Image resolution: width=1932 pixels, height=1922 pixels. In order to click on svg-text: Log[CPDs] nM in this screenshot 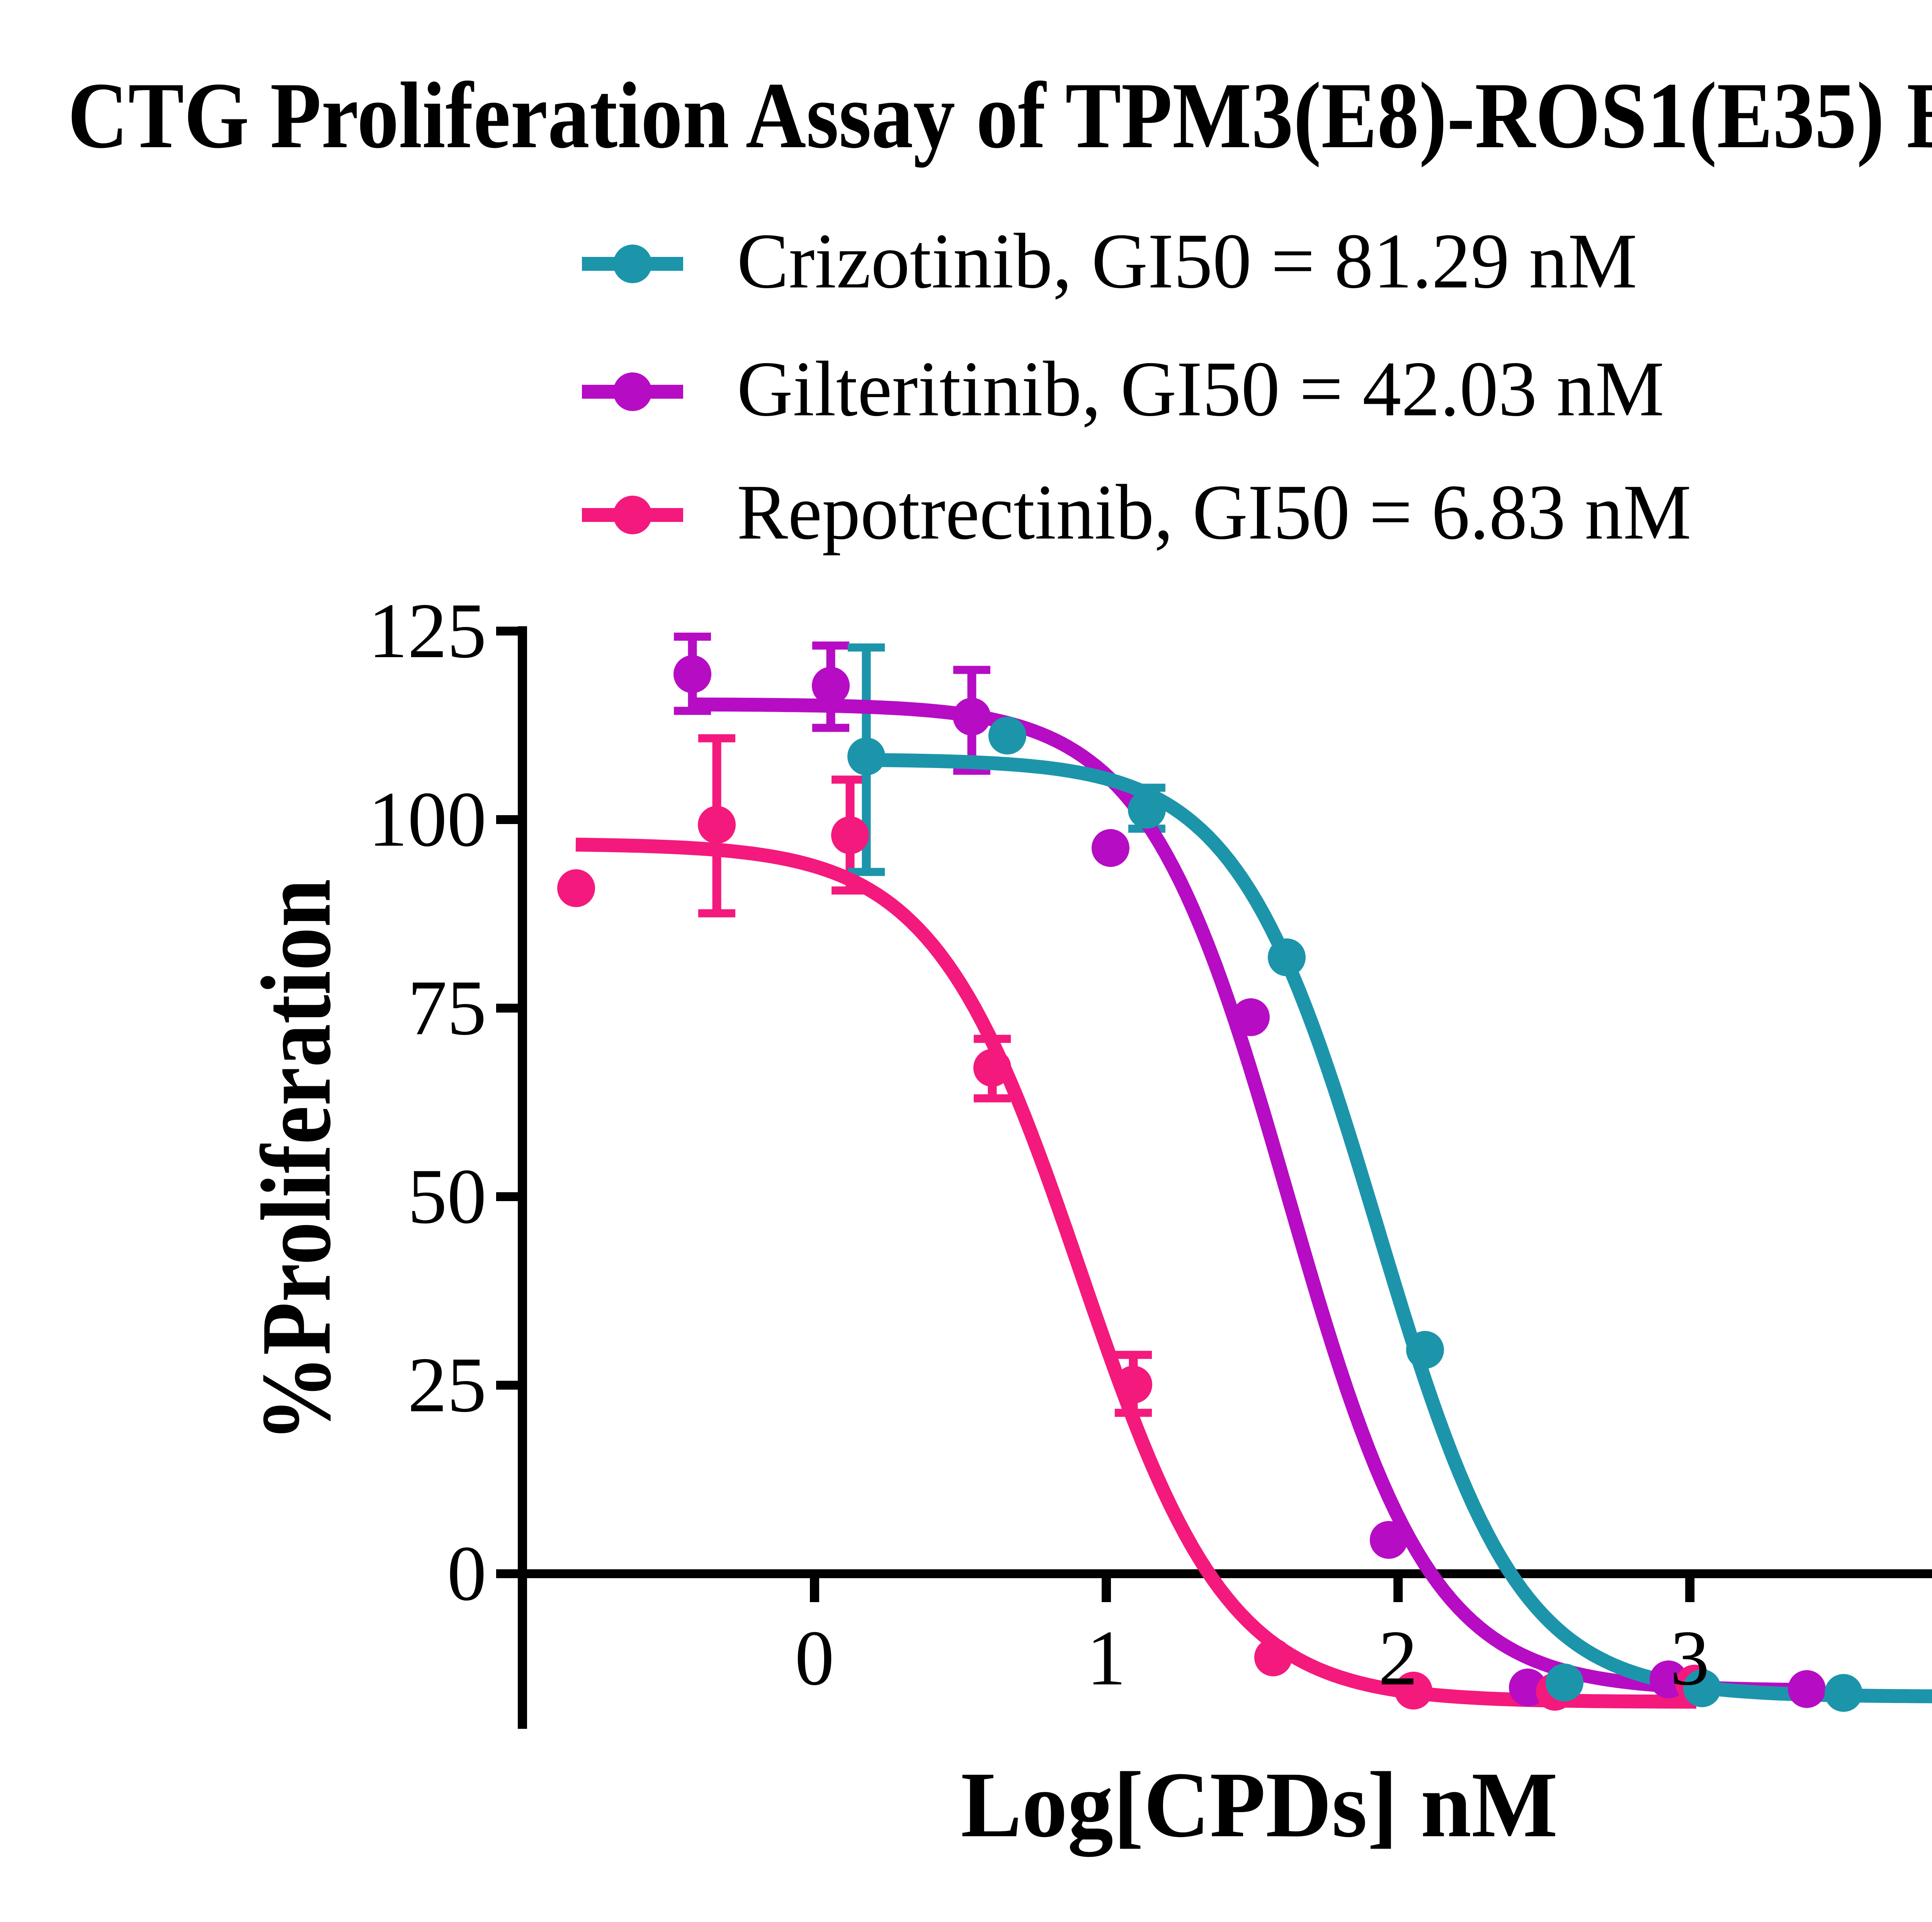, I will do `click(1260, 1804)`.